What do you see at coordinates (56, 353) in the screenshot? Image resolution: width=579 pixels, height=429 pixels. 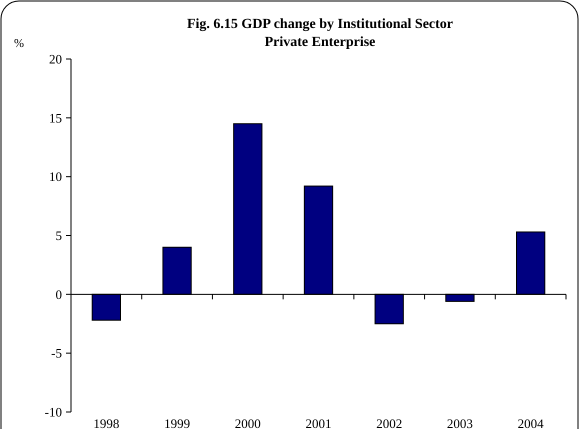 I see `y-tick-label: -5` at bounding box center [56, 353].